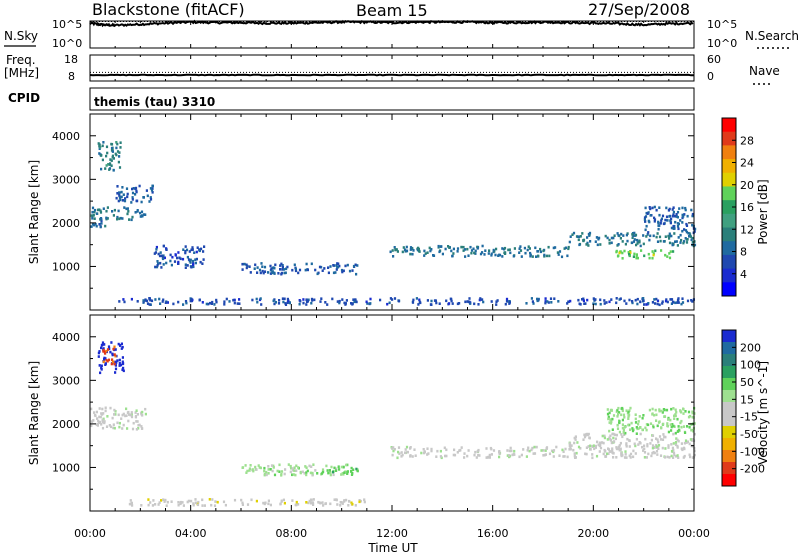 The width and height of the screenshot is (800, 558). What do you see at coordinates (714, 59) in the screenshot?
I see `freq-right-tick-top: 60` at bounding box center [714, 59].